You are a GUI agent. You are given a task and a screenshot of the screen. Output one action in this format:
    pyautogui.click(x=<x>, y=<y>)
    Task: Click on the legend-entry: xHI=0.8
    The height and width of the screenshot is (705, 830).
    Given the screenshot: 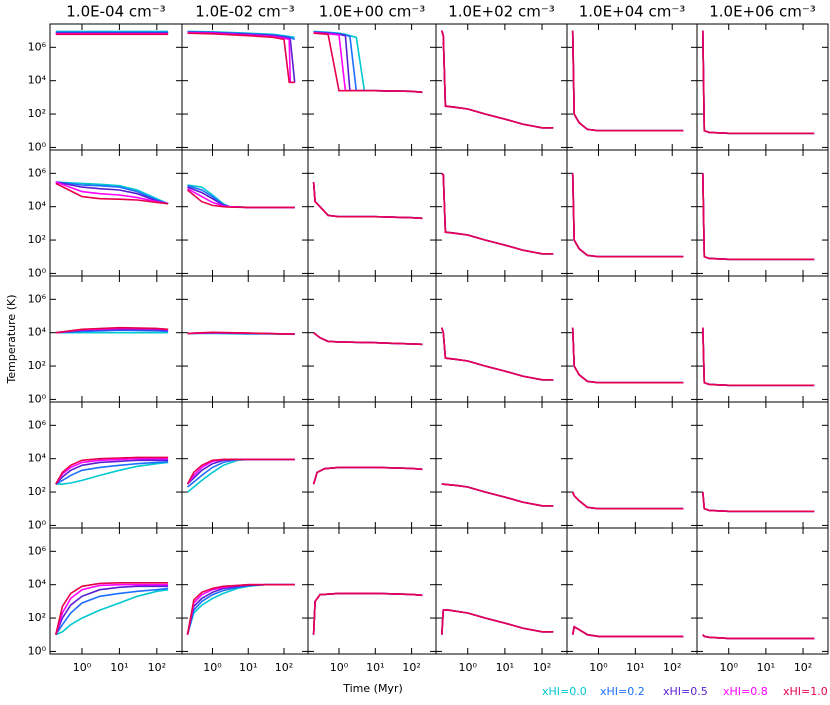 What is the action you would take?
    pyautogui.click(x=745, y=691)
    